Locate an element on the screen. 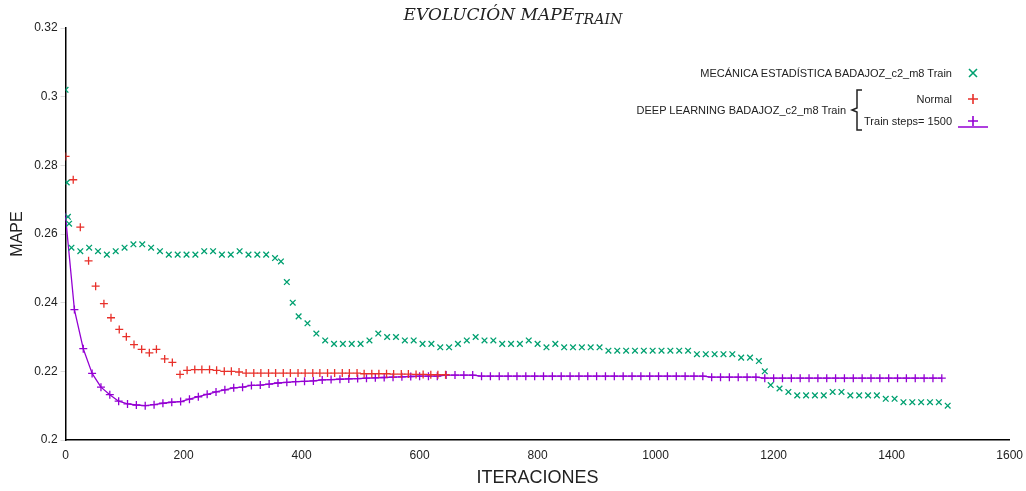 The width and height of the screenshot is (1026, 491). legend-label: Train steps= 1500 is located at coordinates (908, 121).